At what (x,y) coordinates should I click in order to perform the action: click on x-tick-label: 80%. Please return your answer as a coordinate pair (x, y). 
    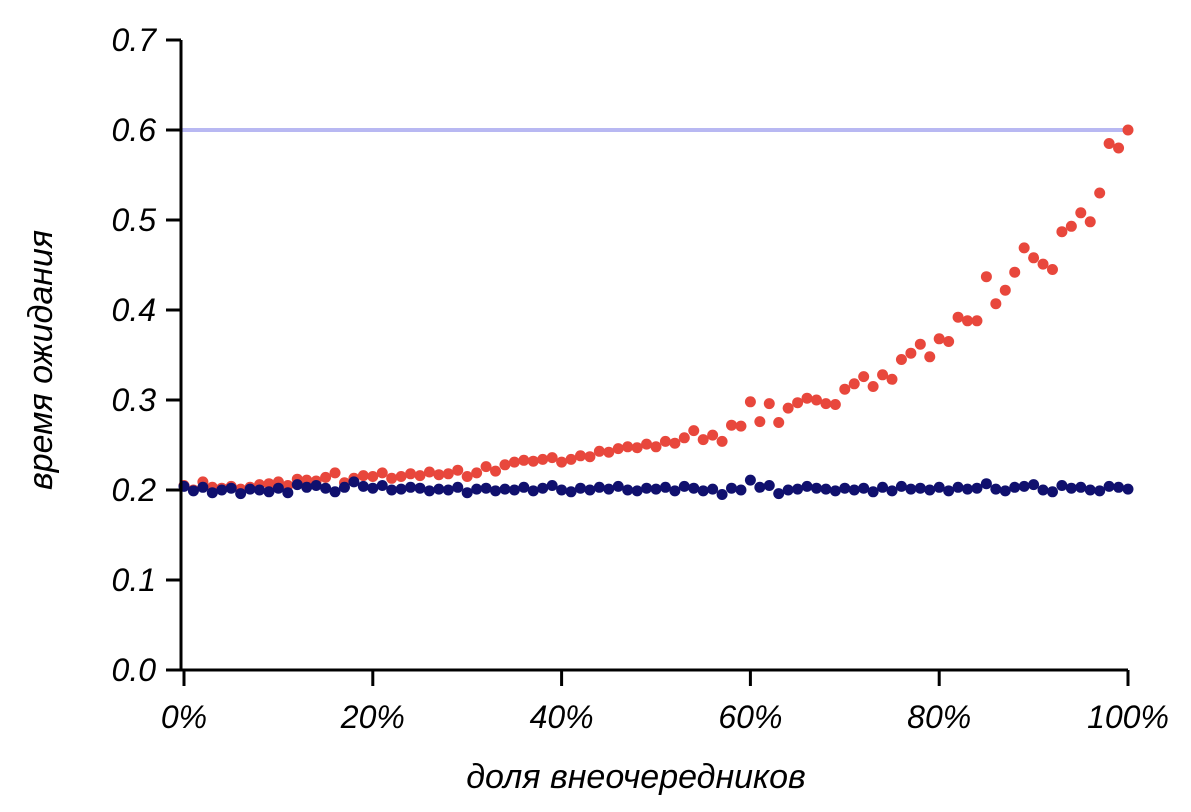
    Looking at the image, I should click on (939, 717).